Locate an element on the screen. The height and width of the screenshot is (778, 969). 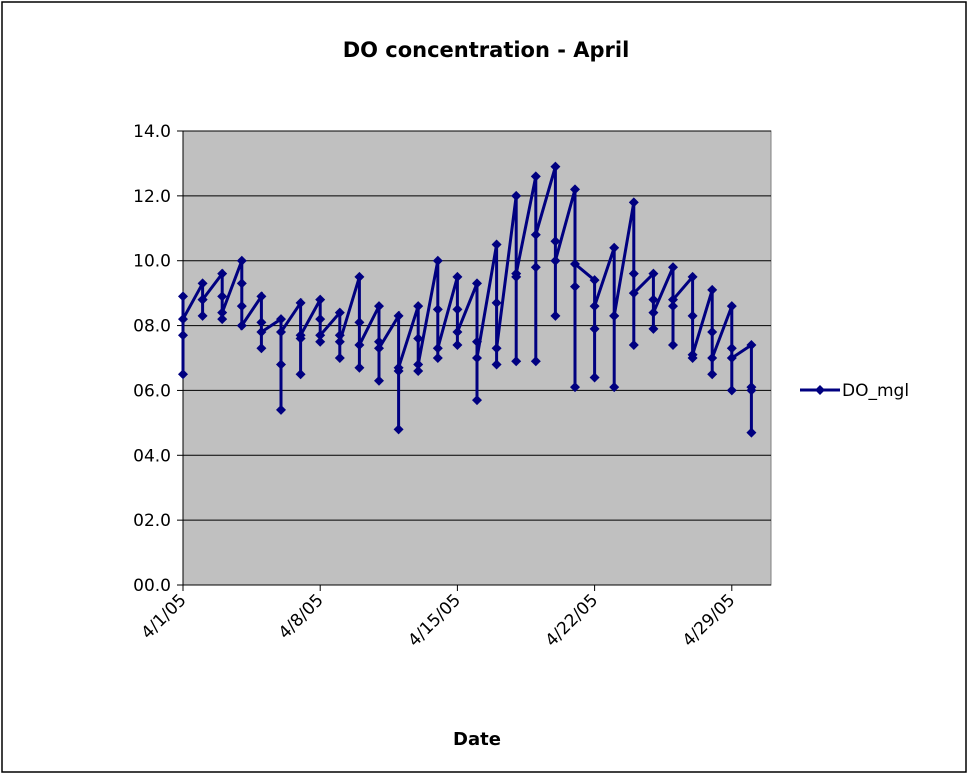
y-tick-label: 08.0 is located at coordinates (152, 327).